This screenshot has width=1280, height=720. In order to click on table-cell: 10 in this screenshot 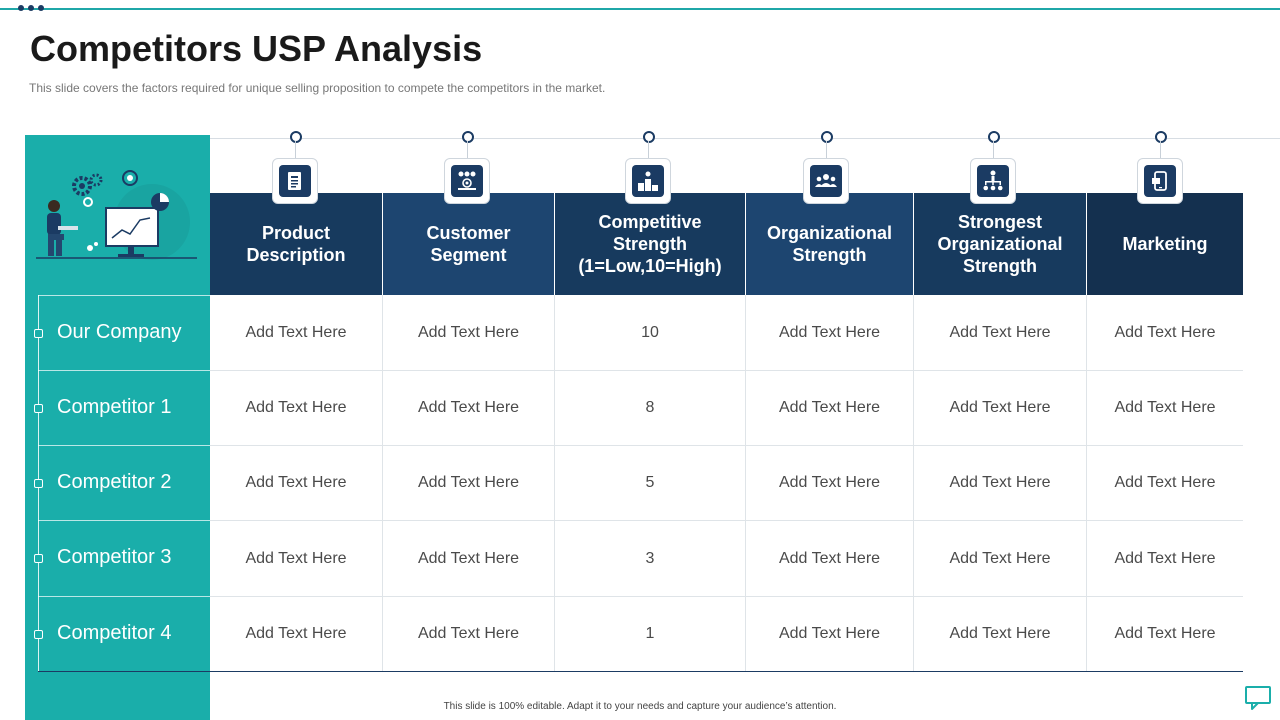, I will do `click(650, 332)`.